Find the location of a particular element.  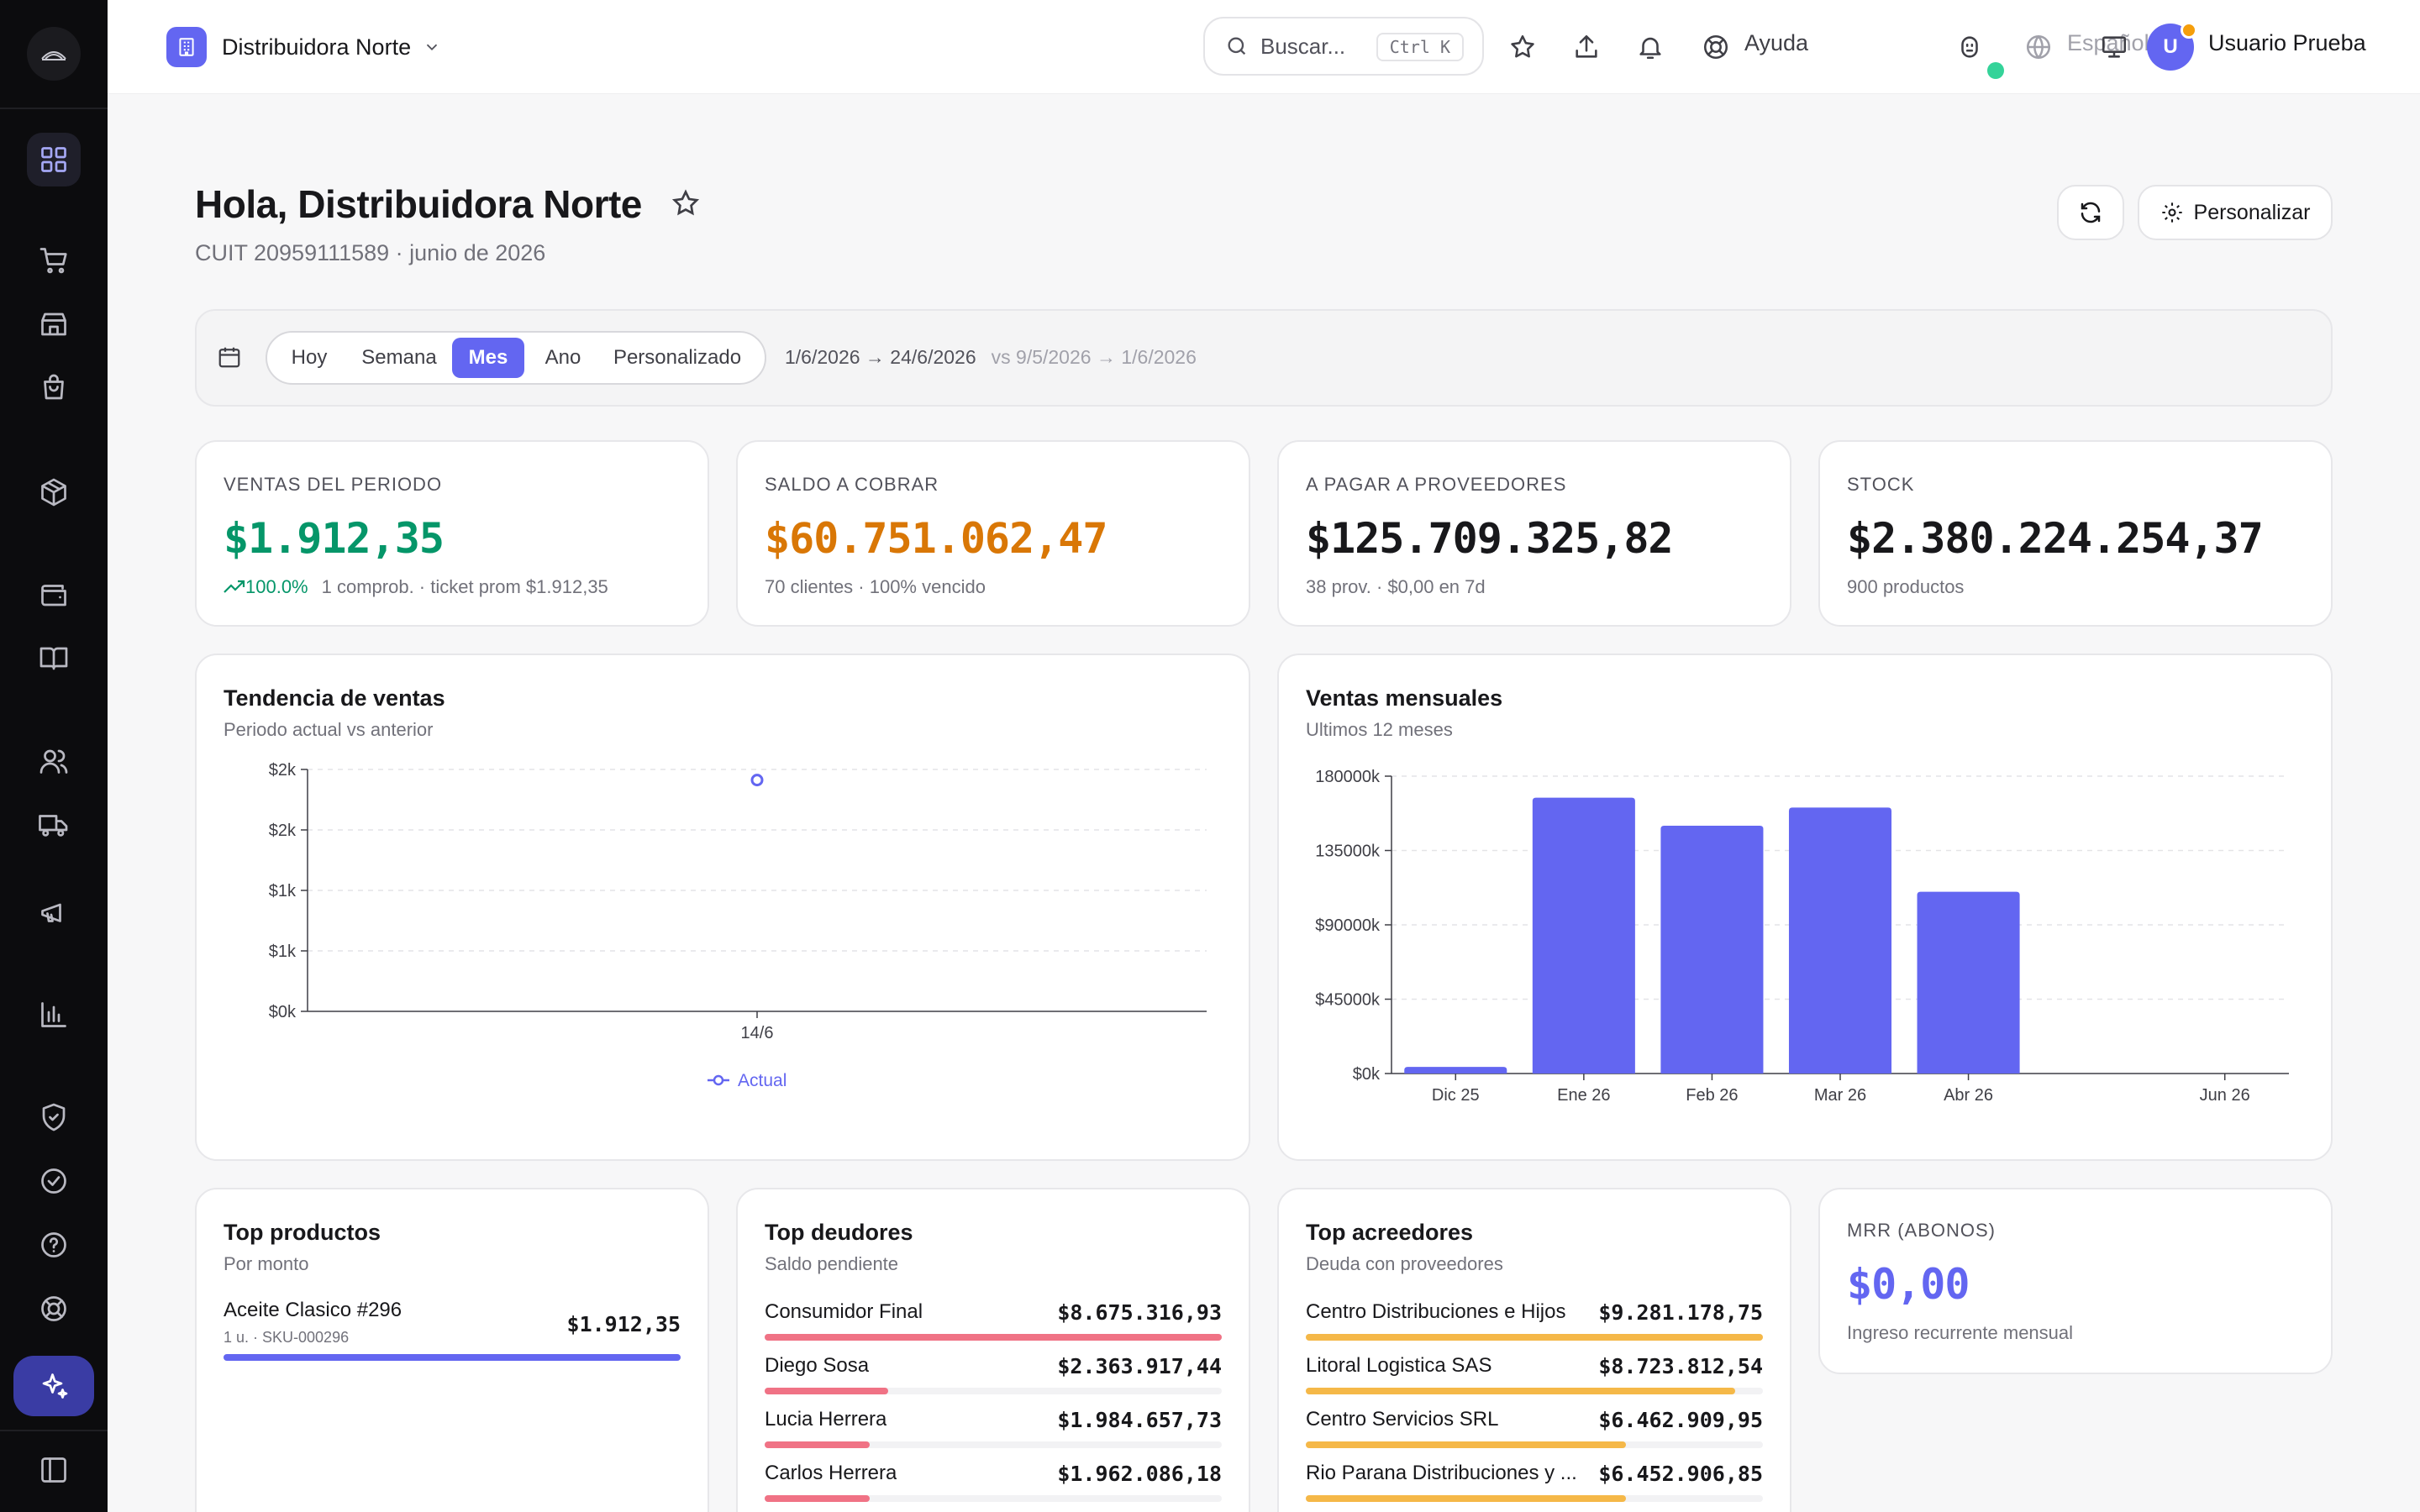

list-item: Lucia Herrera $1.984.657,73 is located at coordinates (993, 1429).